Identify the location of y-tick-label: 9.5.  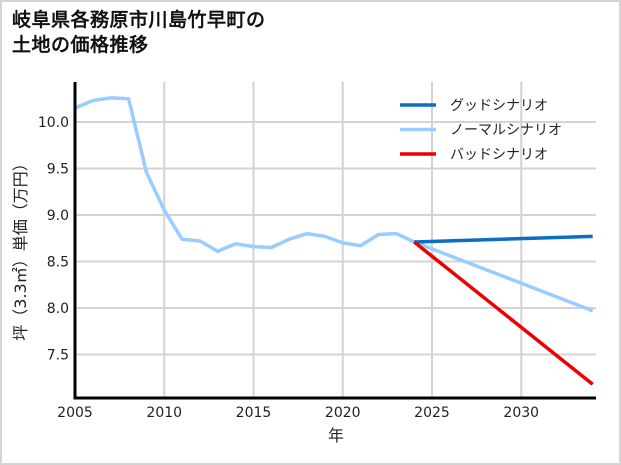
(58, 170).